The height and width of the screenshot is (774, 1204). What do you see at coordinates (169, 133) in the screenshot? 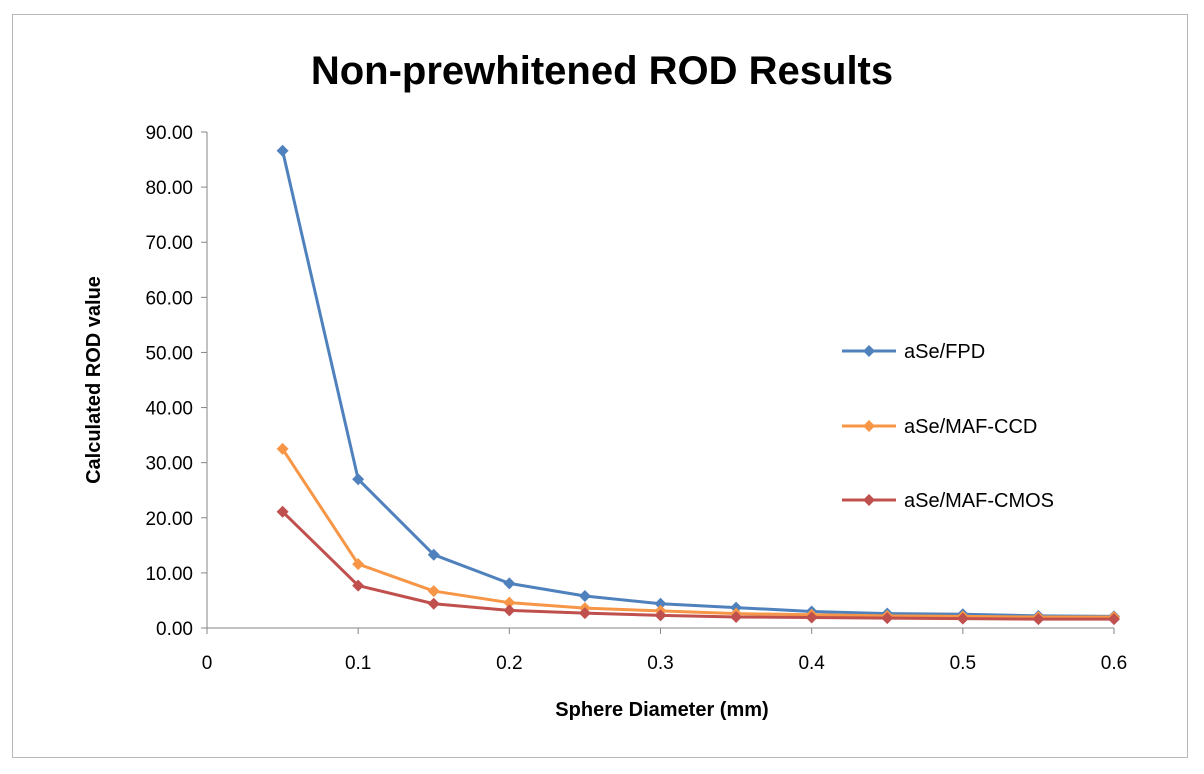
I see `y-tick-label: 90.00` at bounding box center [169, 133].